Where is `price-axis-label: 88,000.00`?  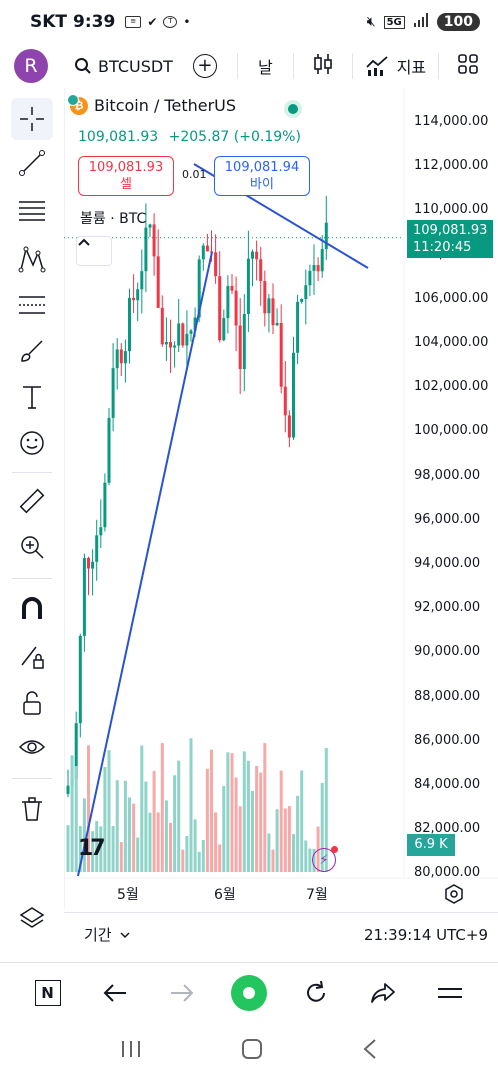
price-axis-label: 88,000.00 is located at coordinates (447, 696).